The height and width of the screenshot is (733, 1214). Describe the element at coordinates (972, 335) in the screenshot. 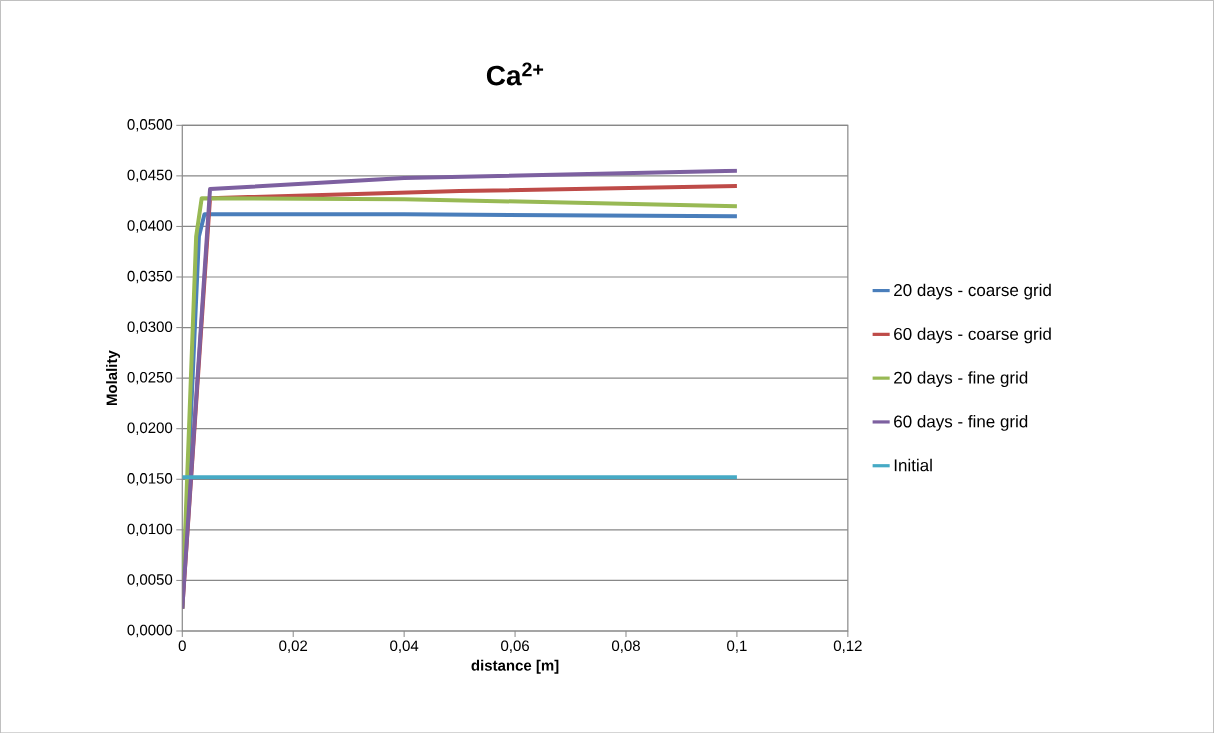

I see `legend-label: 60 days - coarse grid` at that location.